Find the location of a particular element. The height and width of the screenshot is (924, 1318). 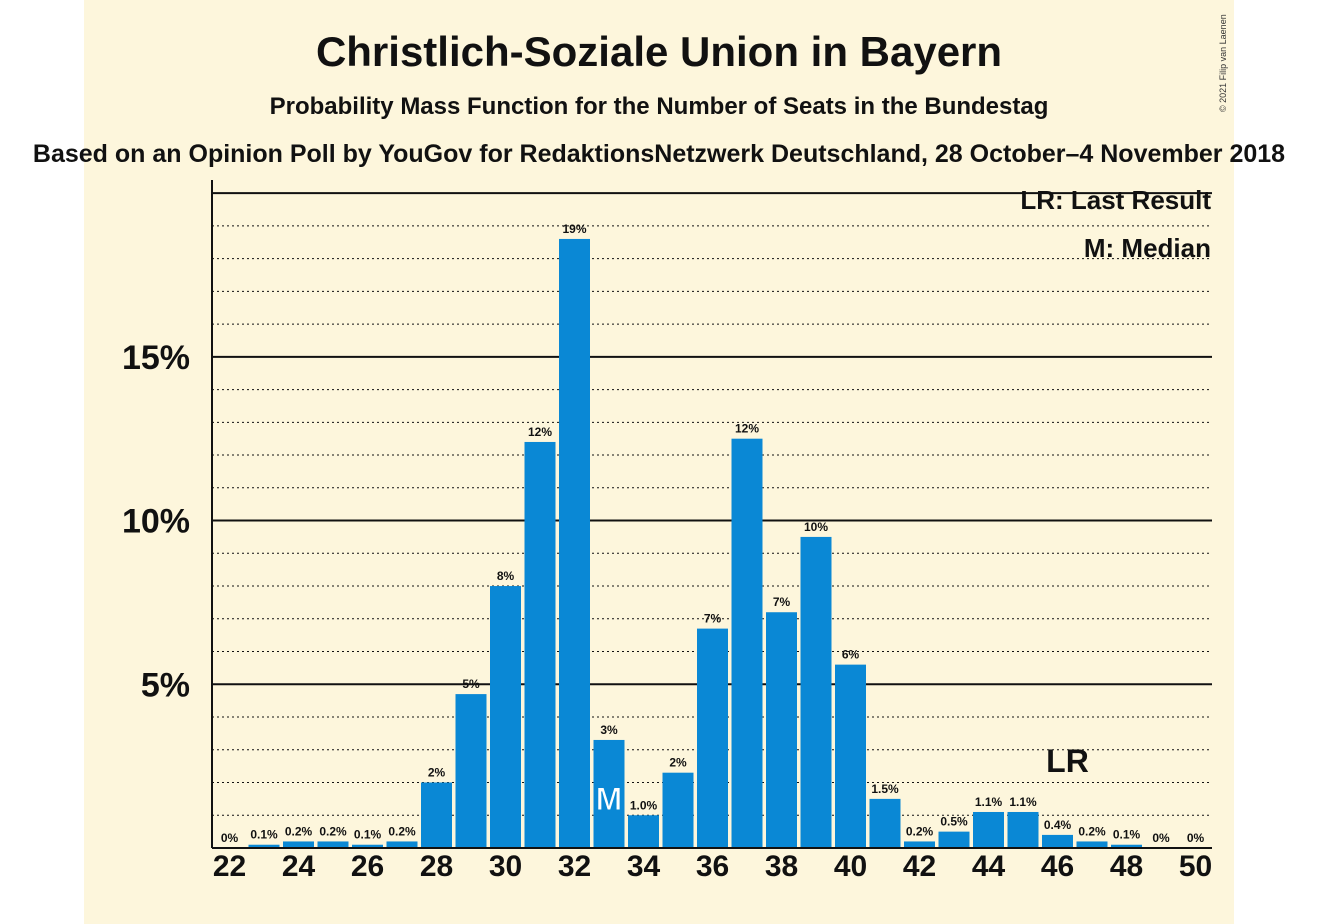

data-label-seat-37: 12% is located at coordinates (747, 429).